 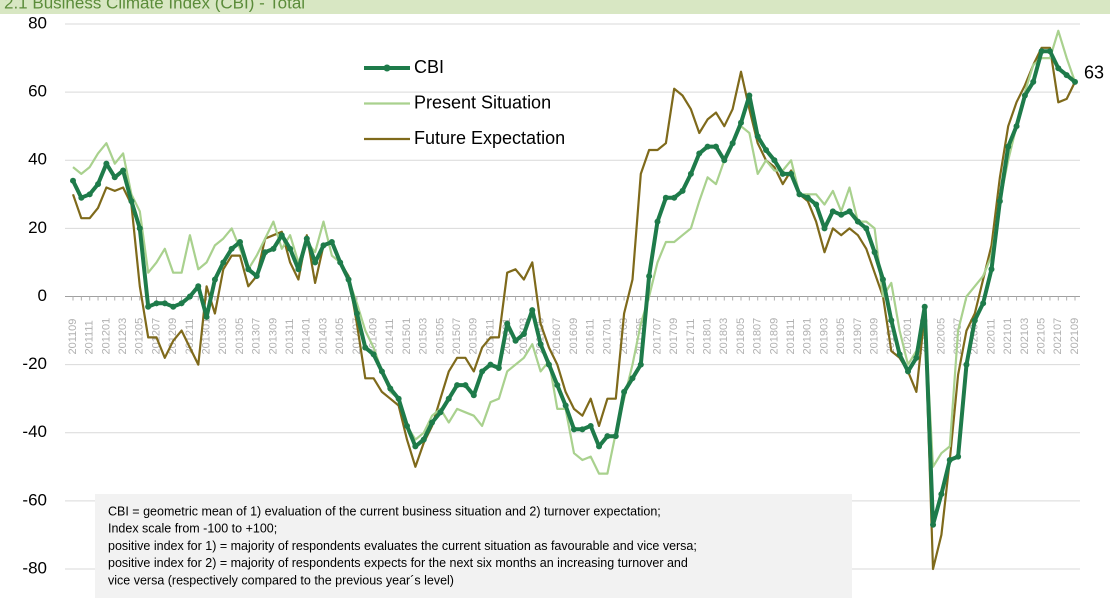 What do you see at coordinates (1094, 73) in the screenshot?
I see `data-label: 63` at bounding box center [1094, 73].